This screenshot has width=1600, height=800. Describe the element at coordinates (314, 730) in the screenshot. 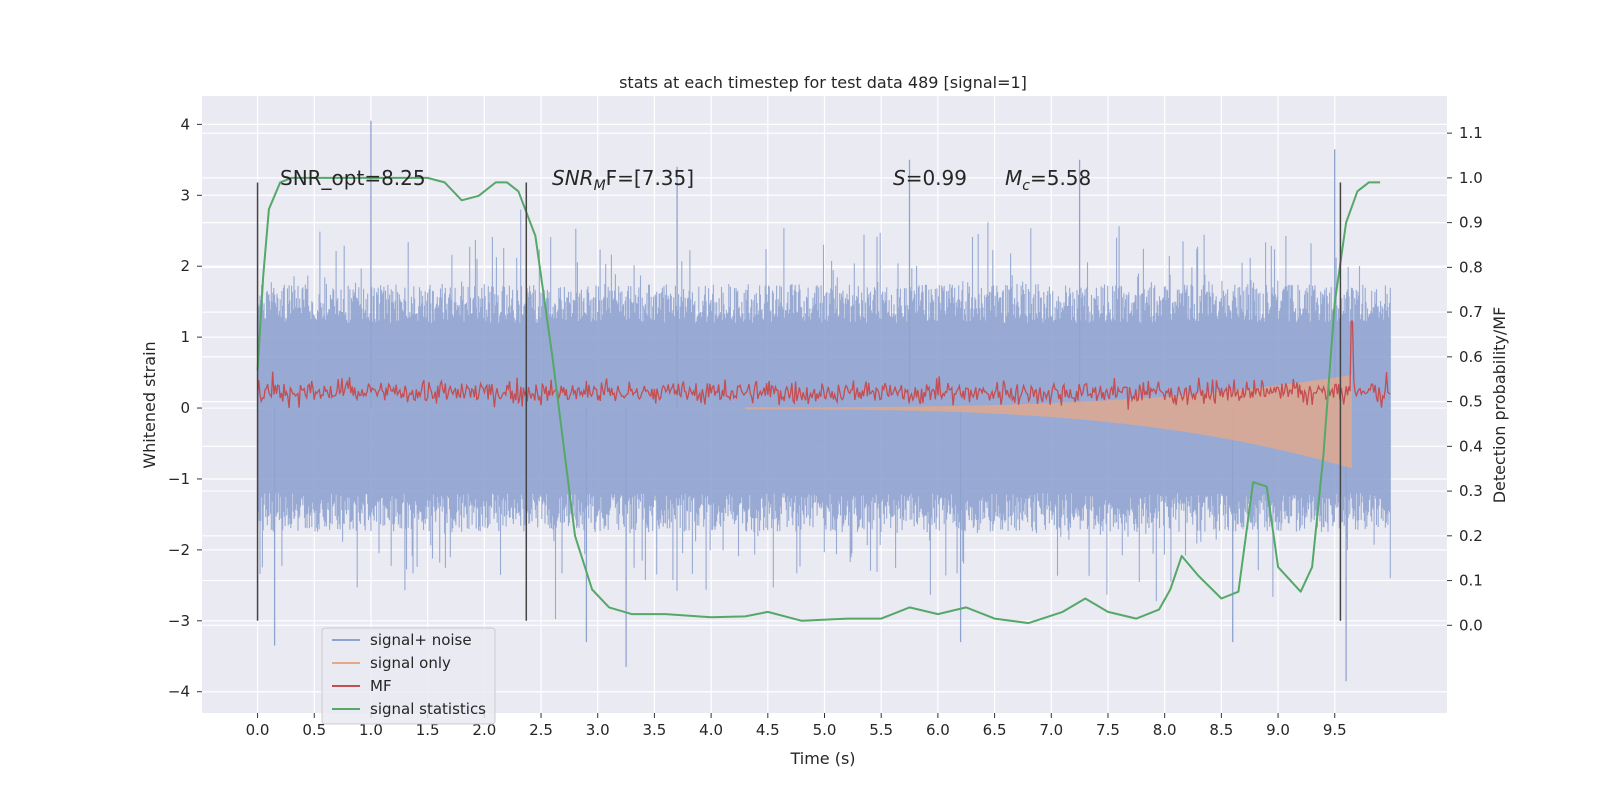

I see `x-tick-label: 0.5` at that location.